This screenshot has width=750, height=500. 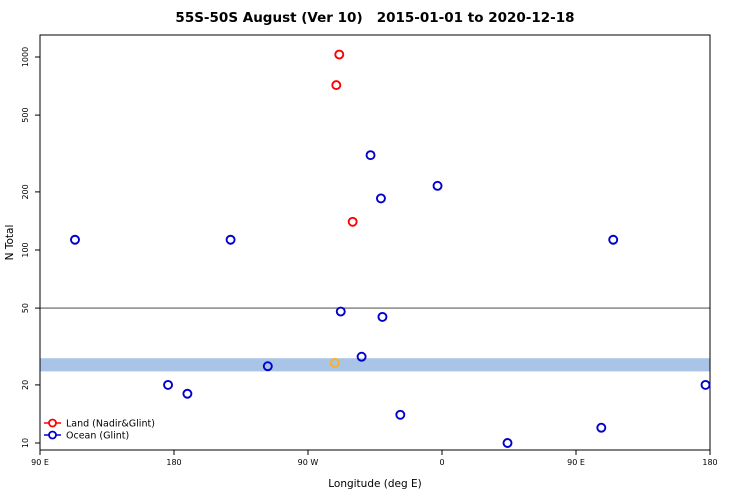 What do you see at coordinates (25, 191) in the screenshot?
I see `y-tick-label: 200` at bounding box center [25, 191].